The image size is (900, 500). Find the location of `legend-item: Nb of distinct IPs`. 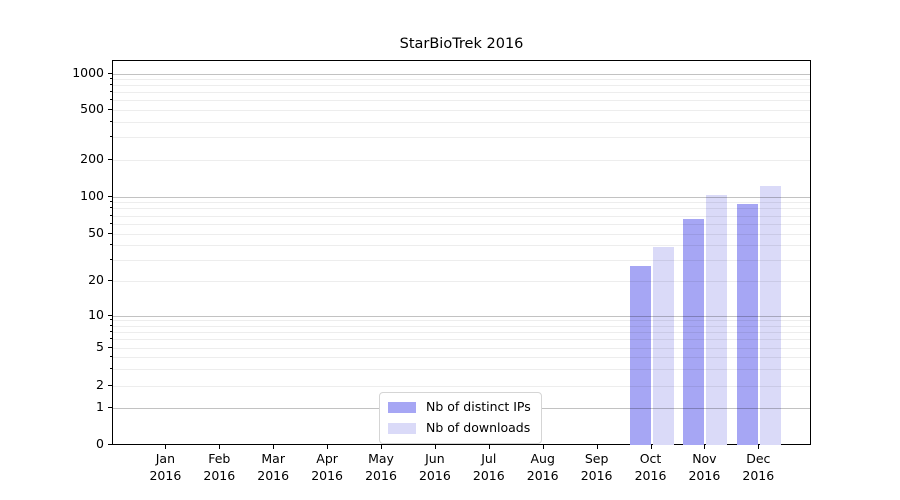

legend-item: Nb of distinct IPs is located at coordinates (459, 407).